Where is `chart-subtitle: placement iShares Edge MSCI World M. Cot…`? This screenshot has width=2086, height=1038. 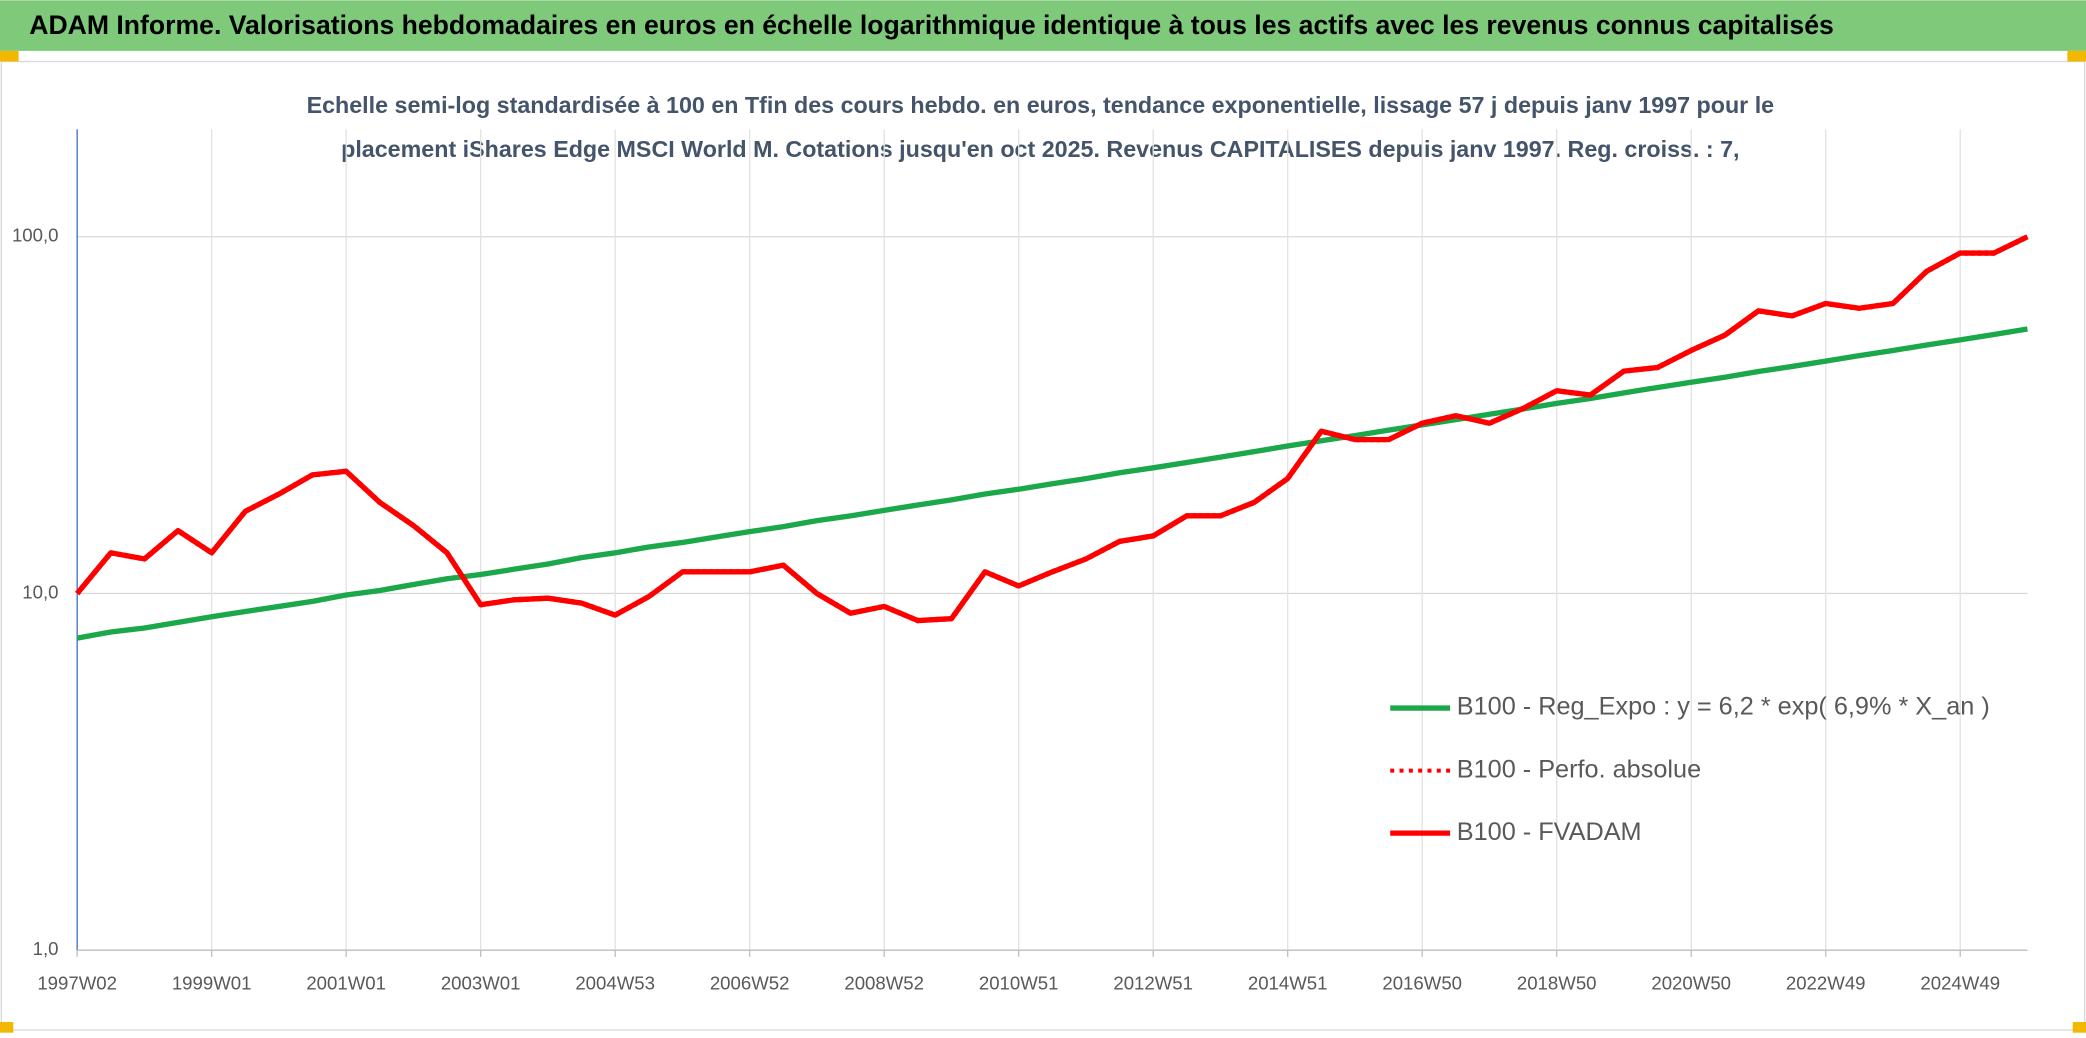
chart-subtitle: placement iShares Edge MSCI World M. Cot… is located at coordinates (1040, 149).